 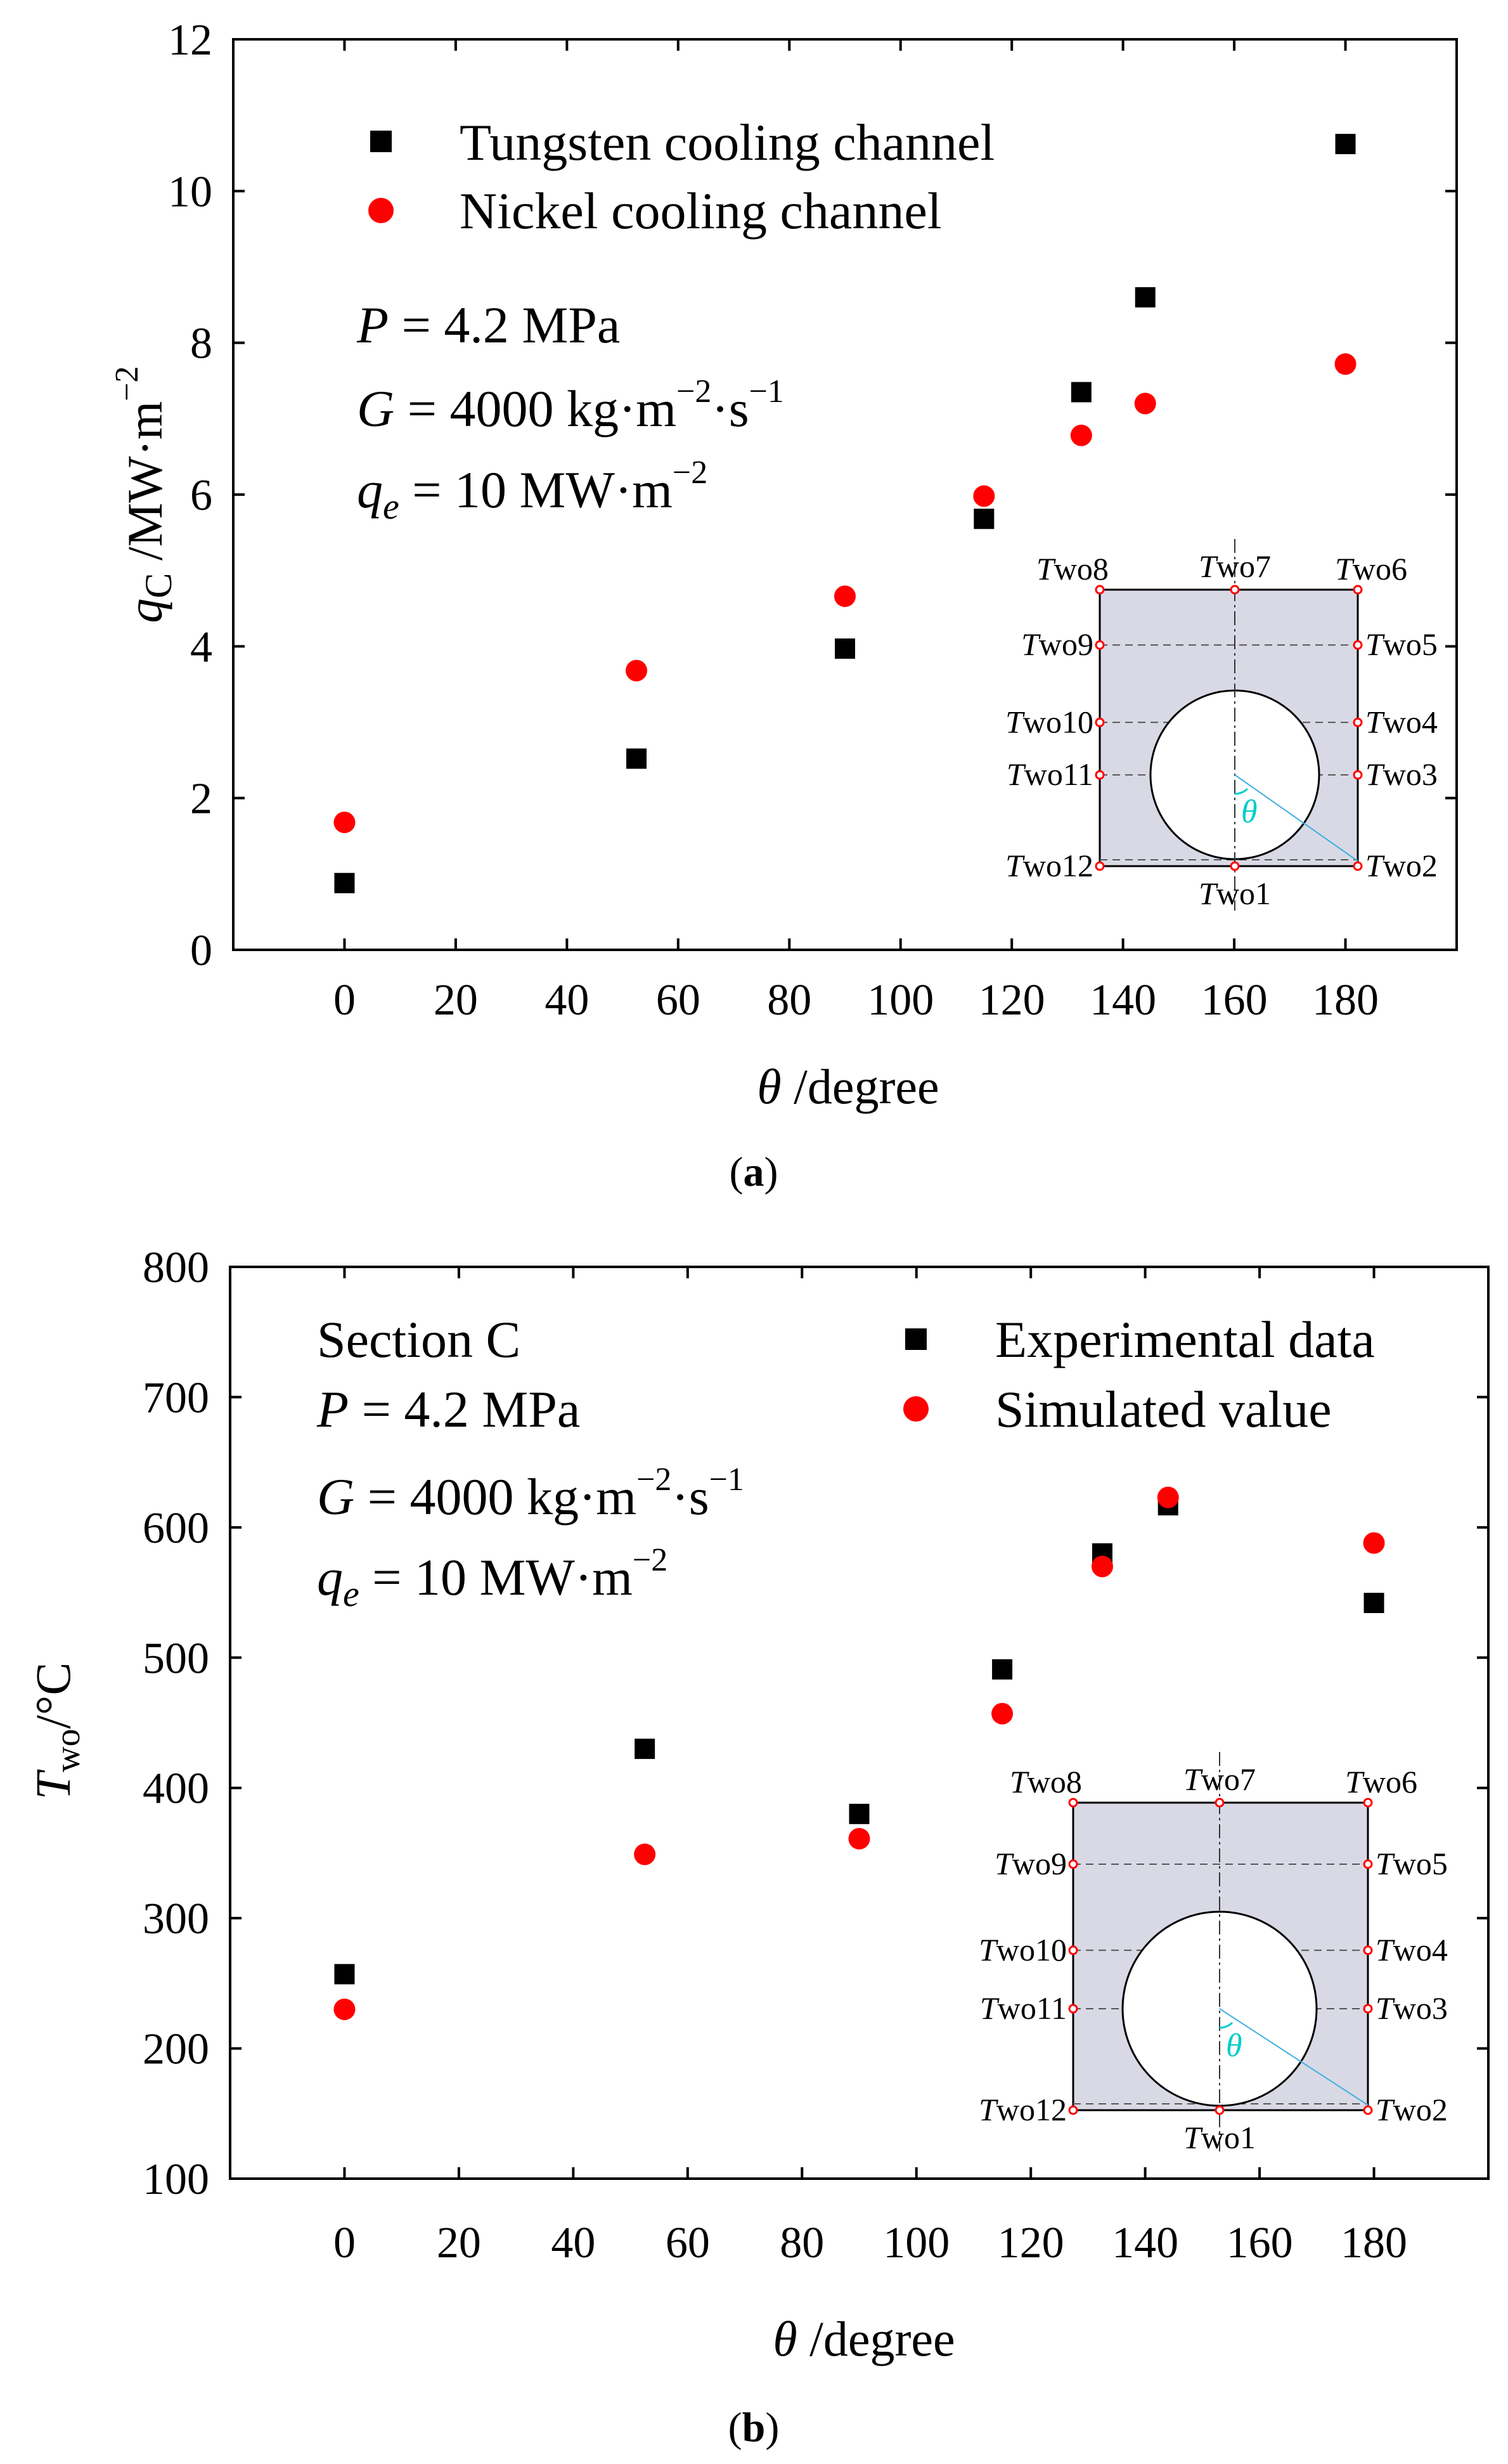 I want to click on chart-a-inset-probe-label: Two3, so click(x=1401, y=774).